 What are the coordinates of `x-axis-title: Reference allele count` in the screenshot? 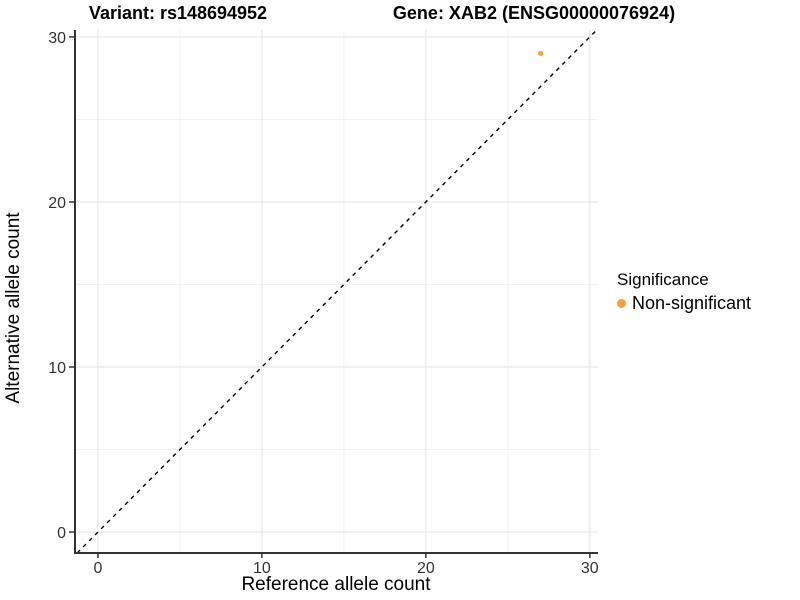 It's located at (336, 584).